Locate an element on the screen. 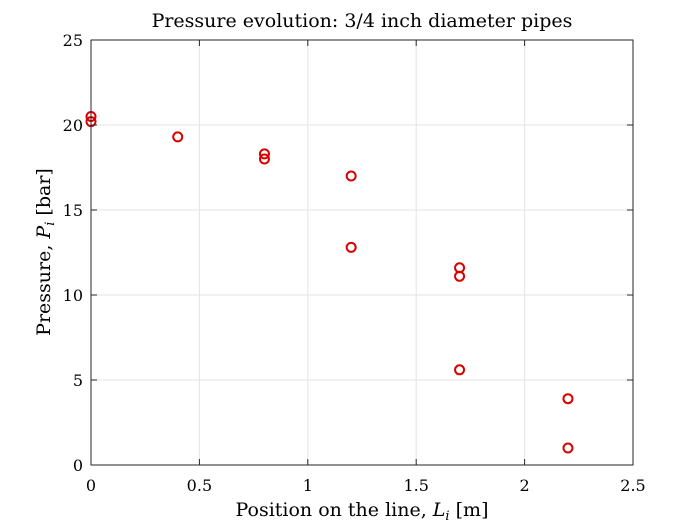  x-axis-label-subscript: i is located at coordinates (447, 516).